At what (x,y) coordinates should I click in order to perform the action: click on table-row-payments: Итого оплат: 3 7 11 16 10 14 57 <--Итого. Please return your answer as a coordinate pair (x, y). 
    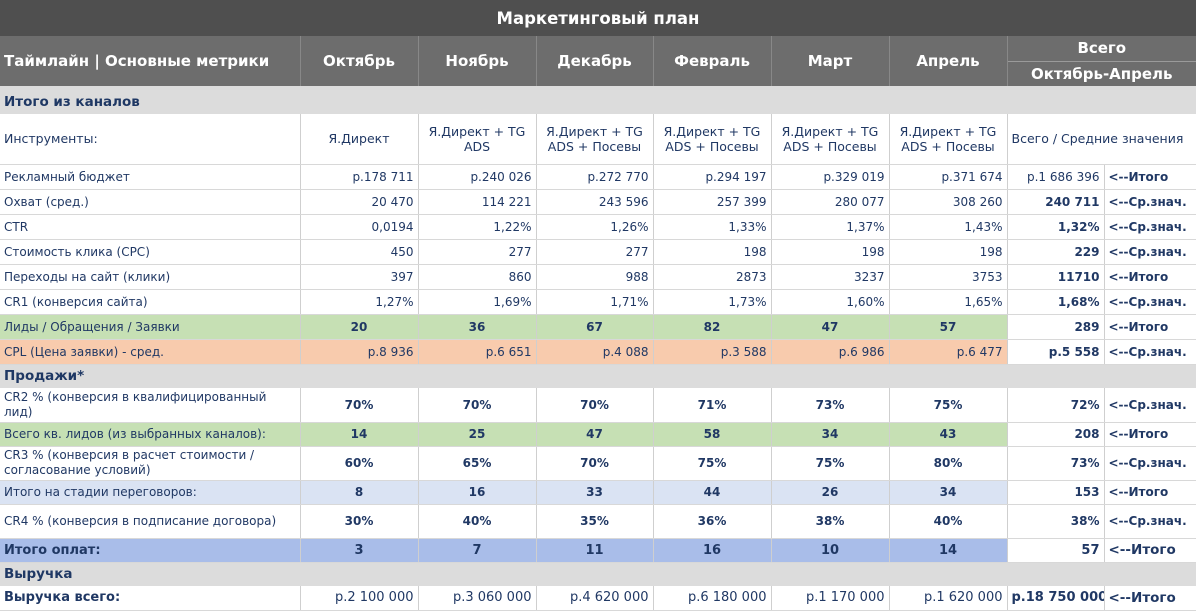
    Looking at the image, I should click on (598, 550).